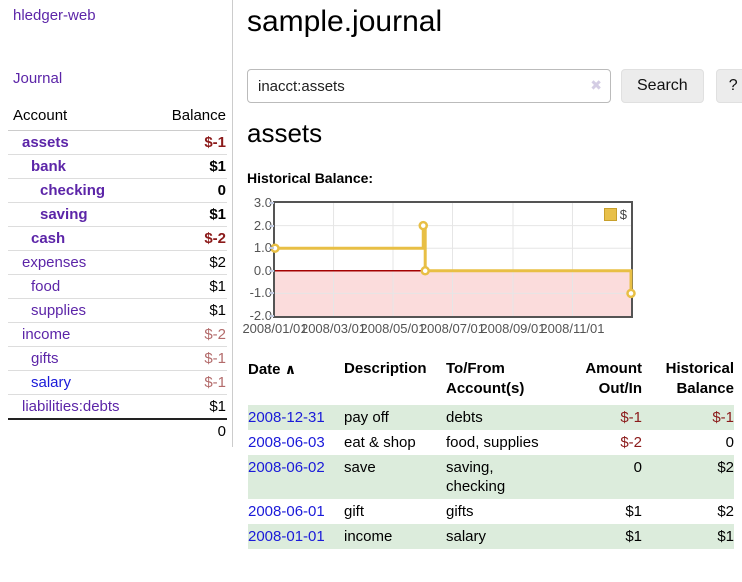  What do you see at coordinates (59, 310) in the screenshot?
I see `account-link: supplies` at bounding box center [59, 310].